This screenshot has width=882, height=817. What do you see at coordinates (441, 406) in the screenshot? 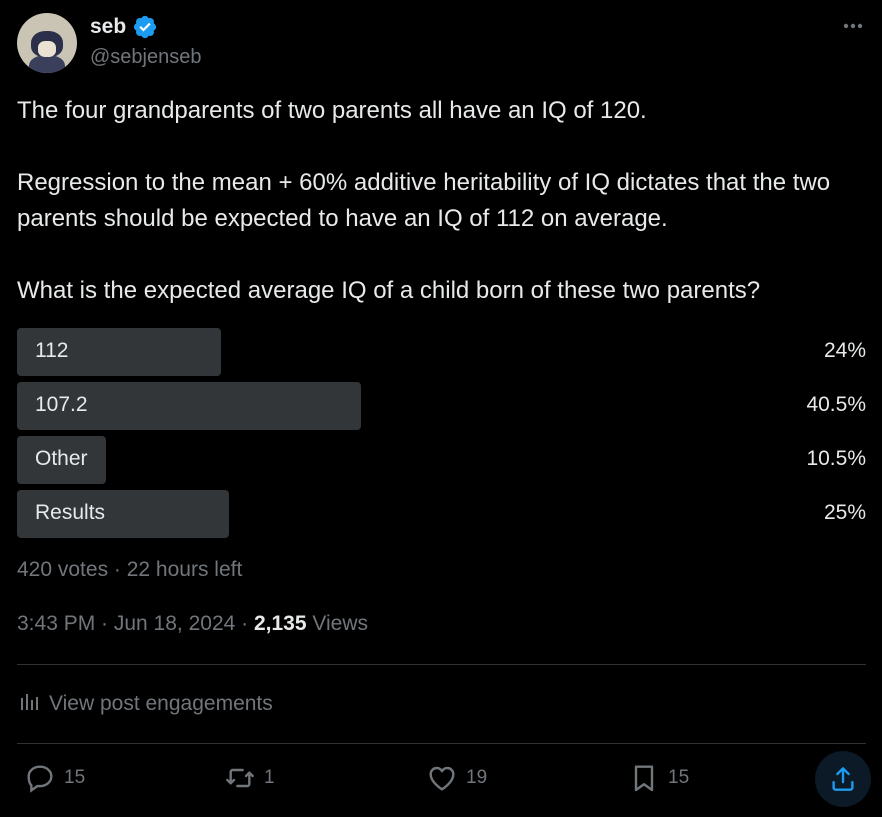
I see `poll-option: 107.2 40.5%` at bounding box center [441, 406].